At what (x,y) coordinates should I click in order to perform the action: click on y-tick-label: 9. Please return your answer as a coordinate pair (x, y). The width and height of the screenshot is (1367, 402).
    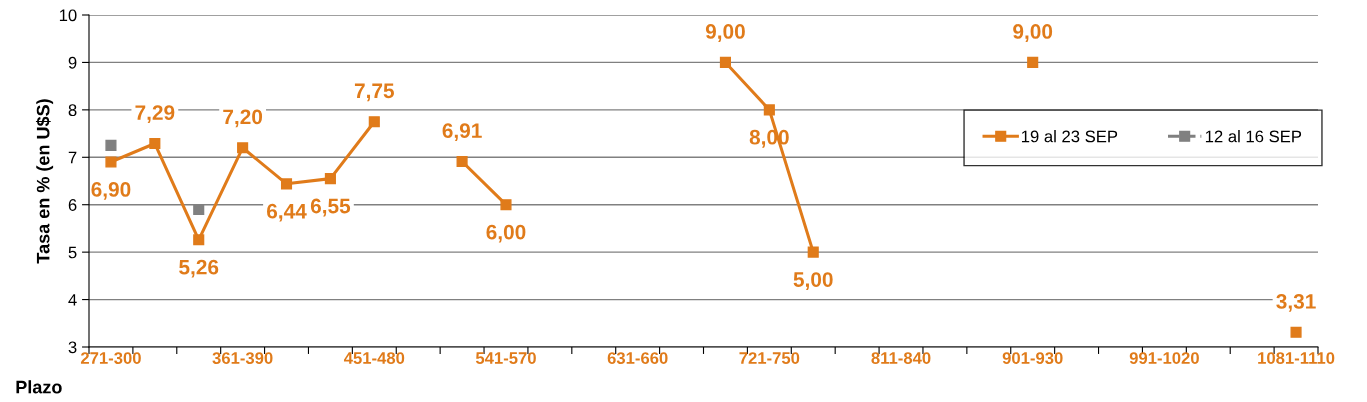
    Looking at the image, I should click on (72, 62).